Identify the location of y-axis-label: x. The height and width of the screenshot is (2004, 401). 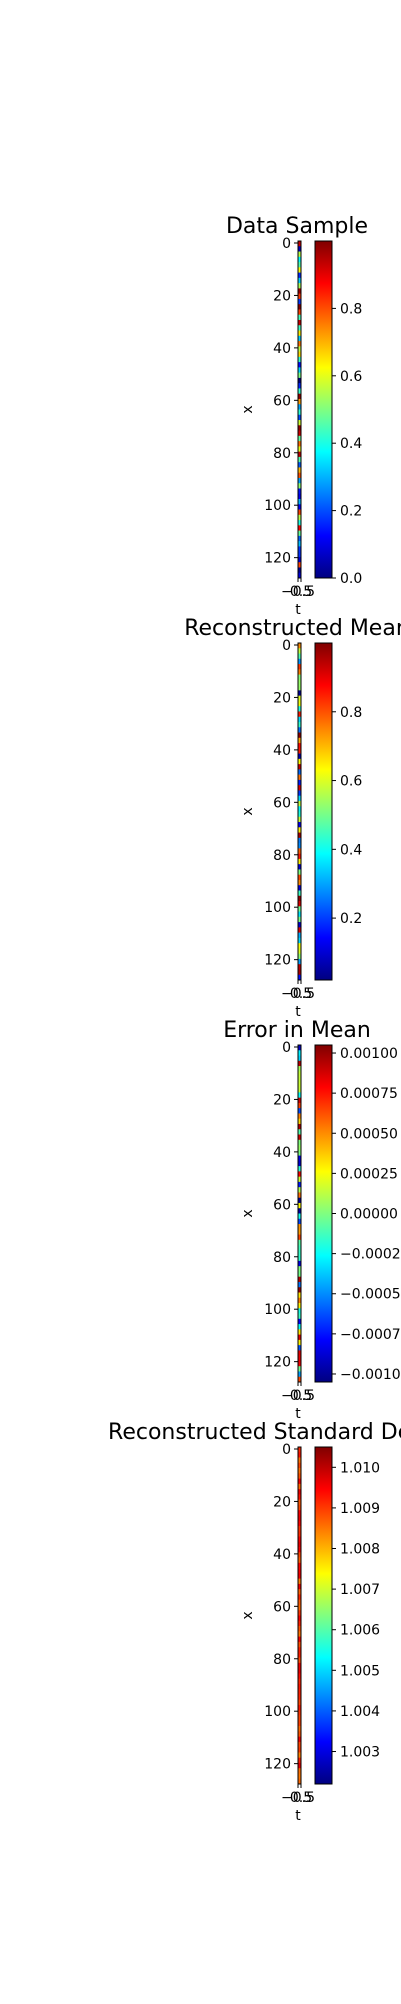
(248, 1615).